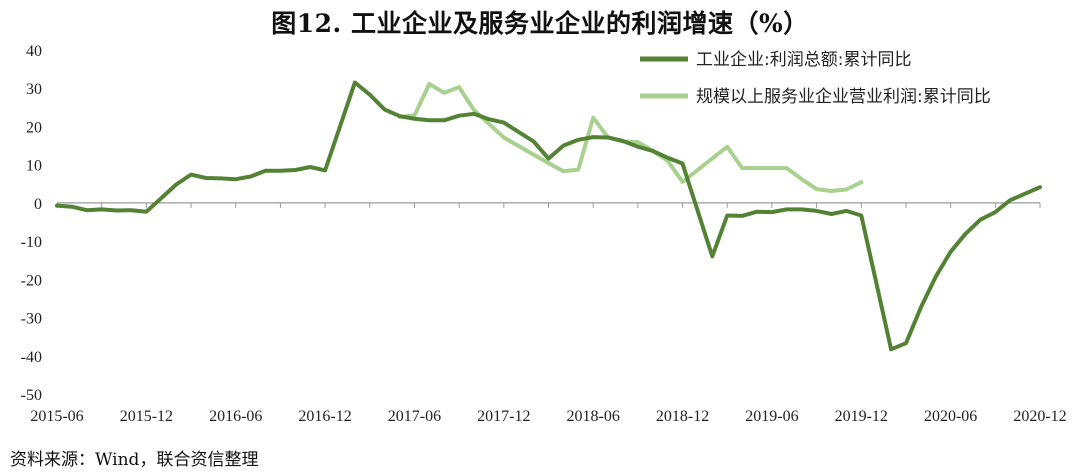 Image resolution: width=1080 pixels, height=474 pixels. Describe the element at coordinates (803, 60) in the screenshot. I see `legend-label-0: 工业企业:利润总额:累计同比` at that location.